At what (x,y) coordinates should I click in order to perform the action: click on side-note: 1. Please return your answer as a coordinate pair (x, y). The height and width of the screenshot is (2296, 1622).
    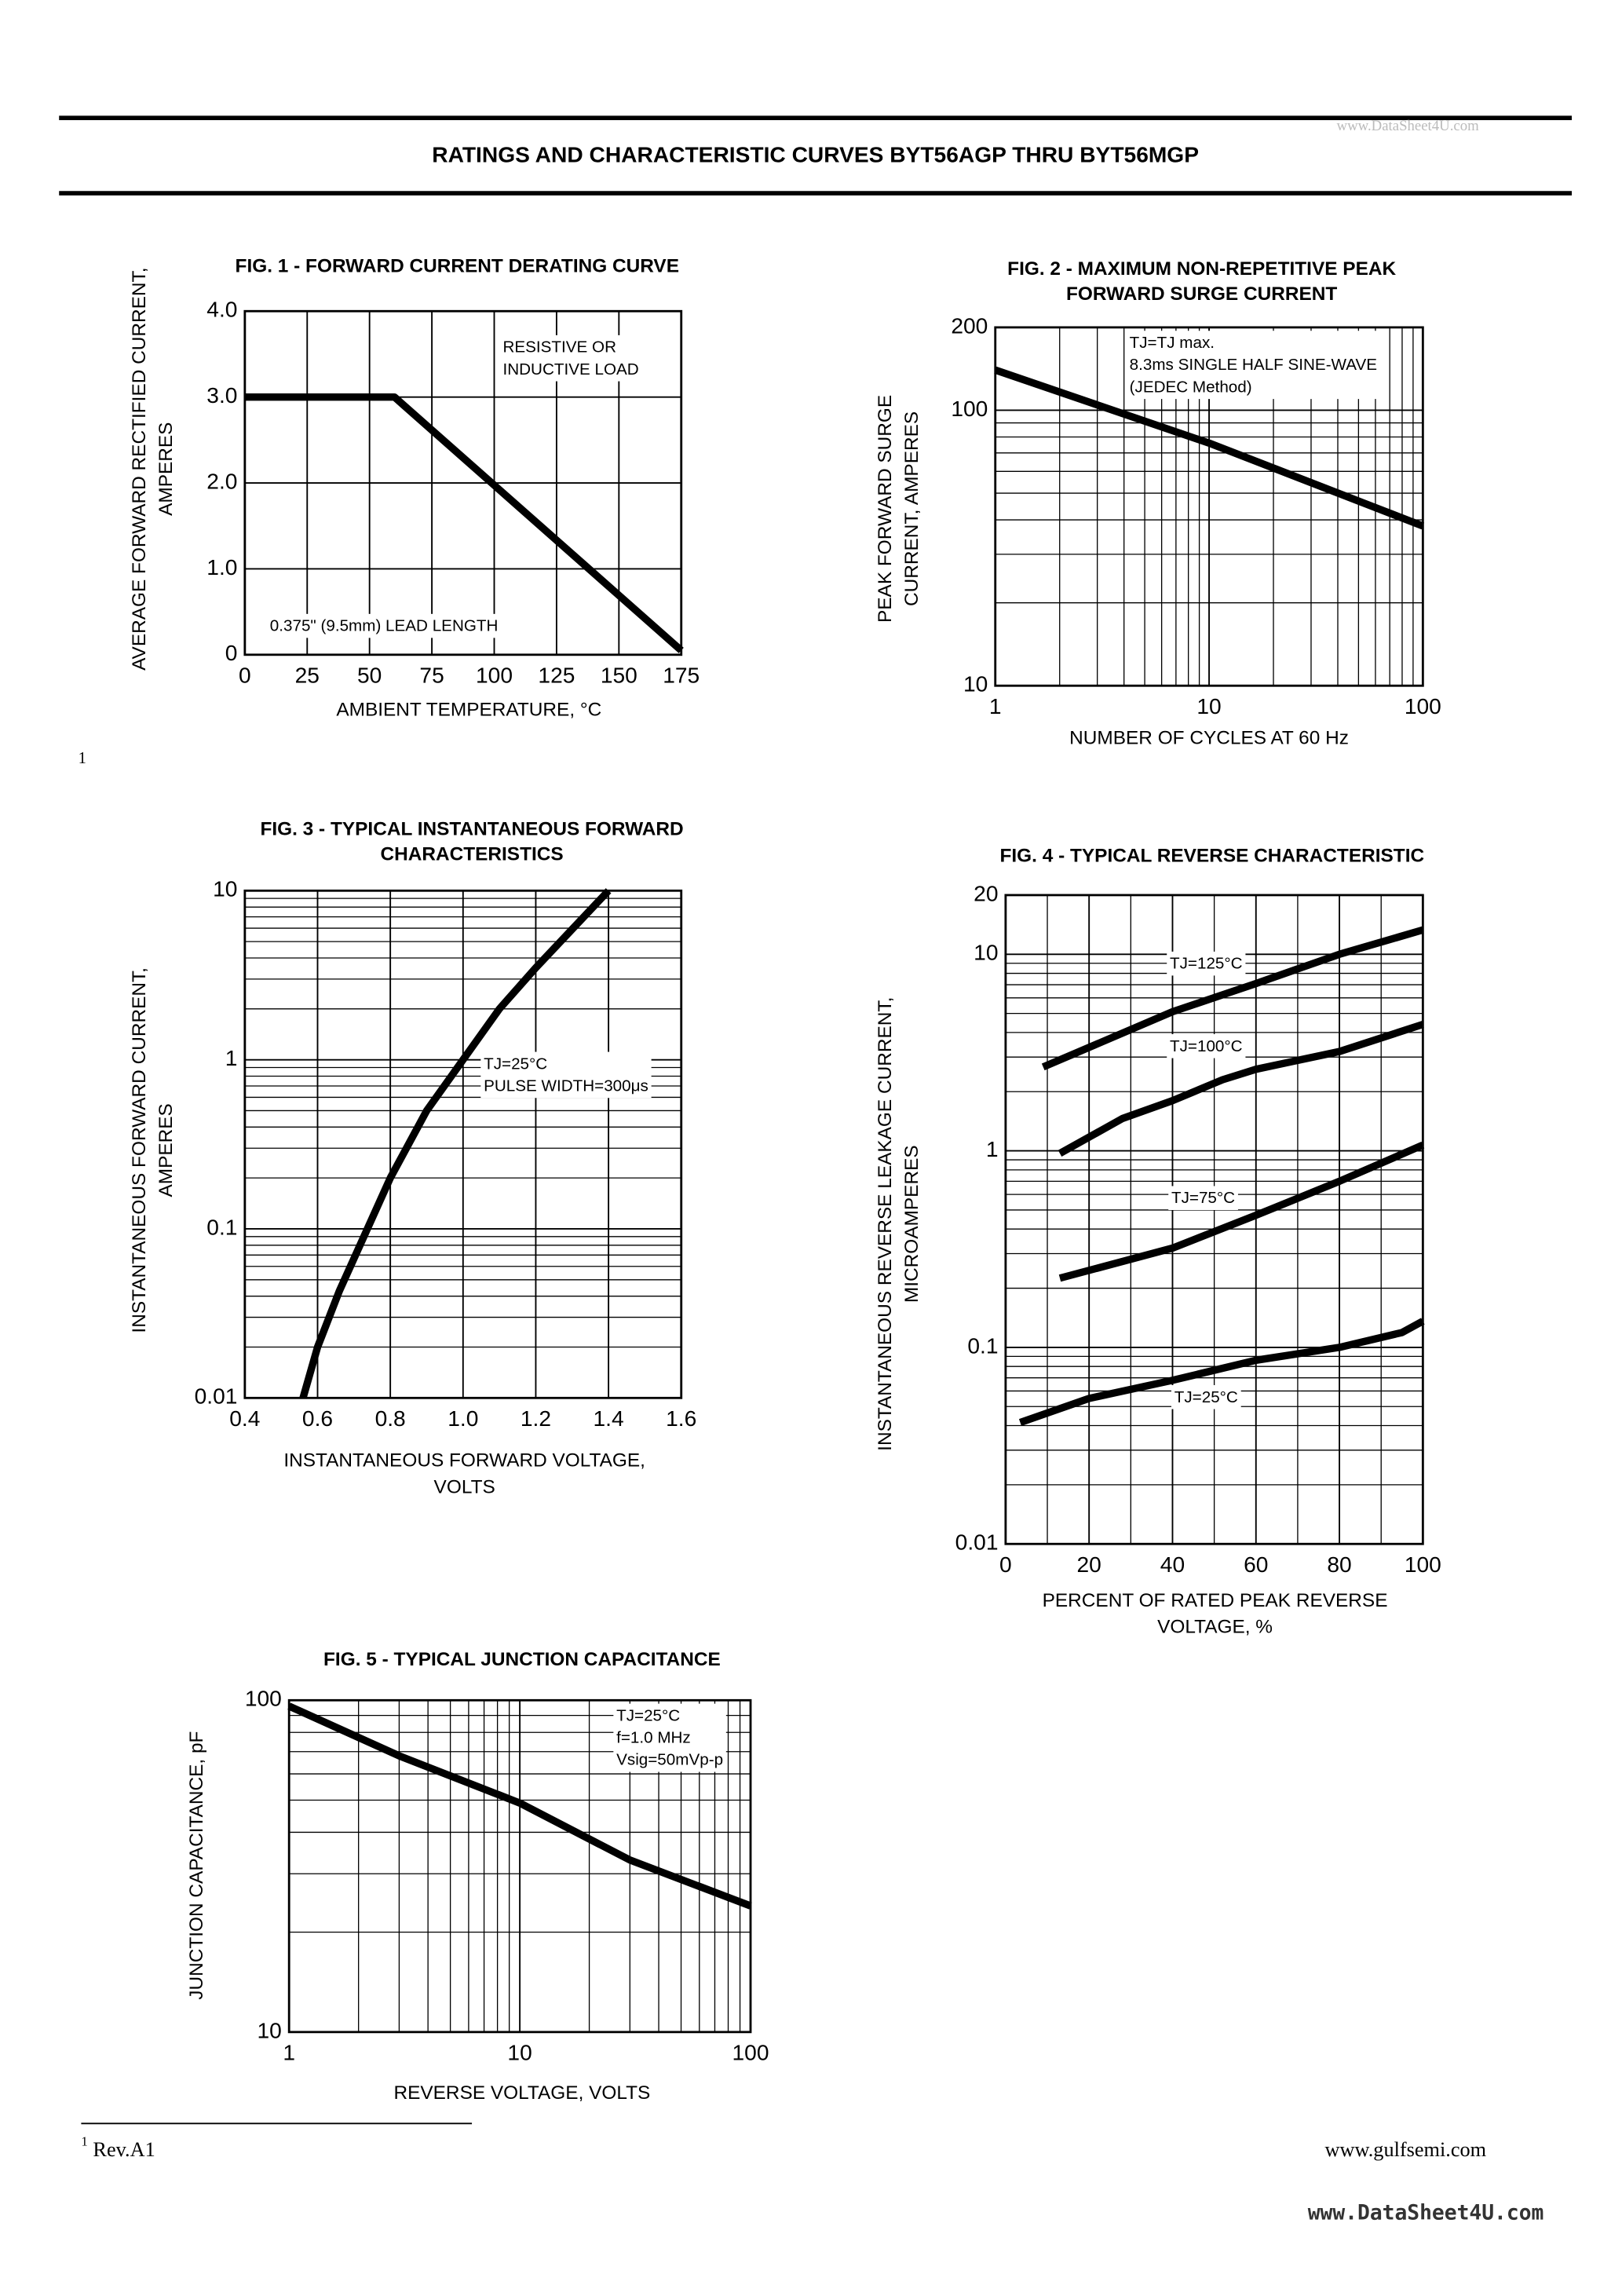
    Looking at the image, I should click on (82, 759).